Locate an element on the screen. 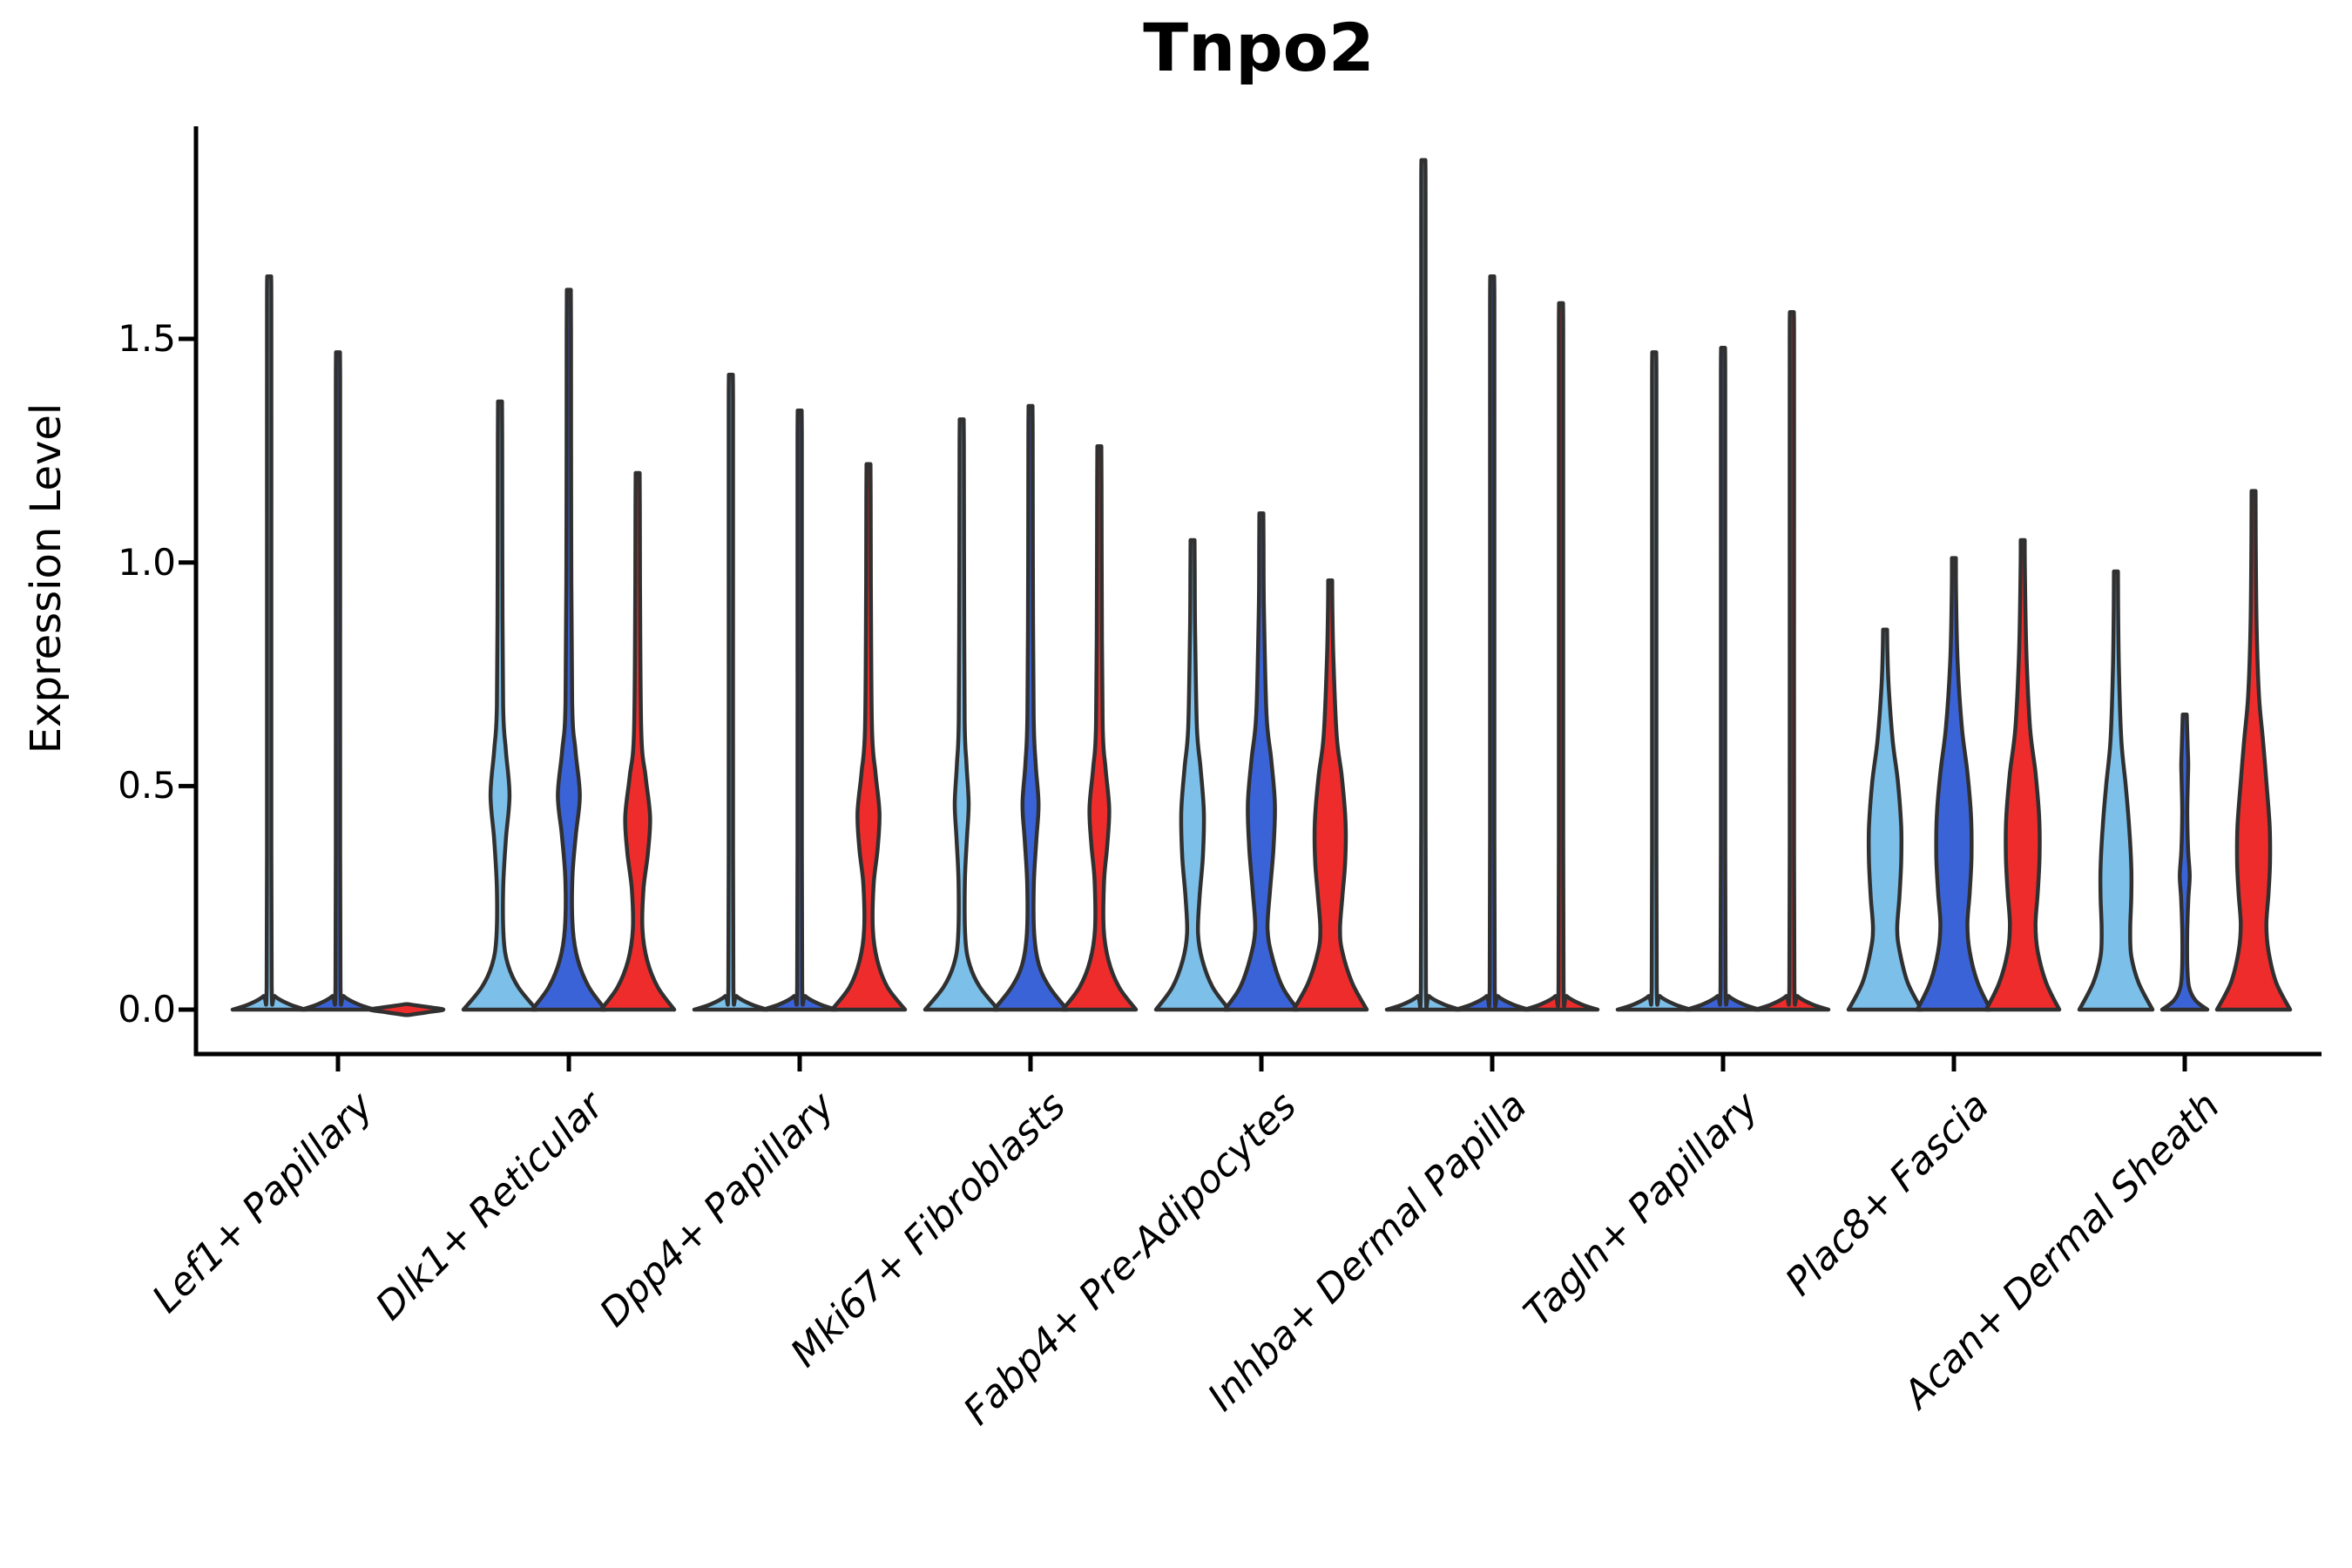 The height and width of the screenshot is (1568, 2352). y-tick-label-0: 0.0 is located at coordinates (147, 1009).